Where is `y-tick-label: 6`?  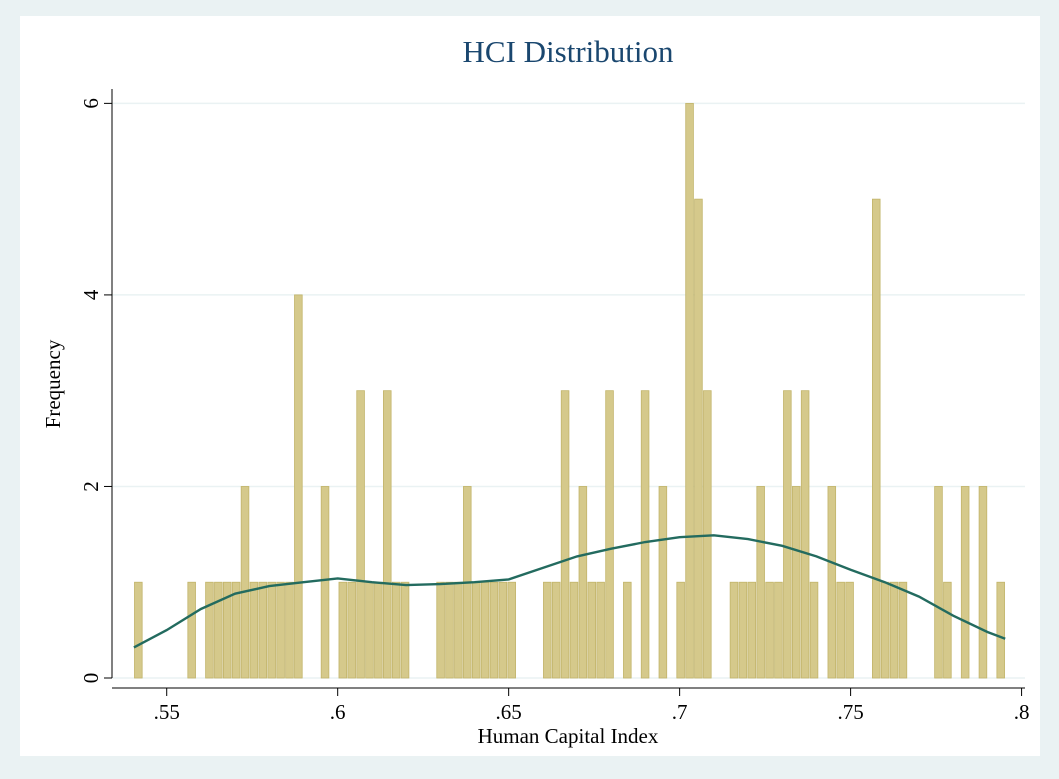 y-tick-label: 6 is located at coordinates (91, 103).